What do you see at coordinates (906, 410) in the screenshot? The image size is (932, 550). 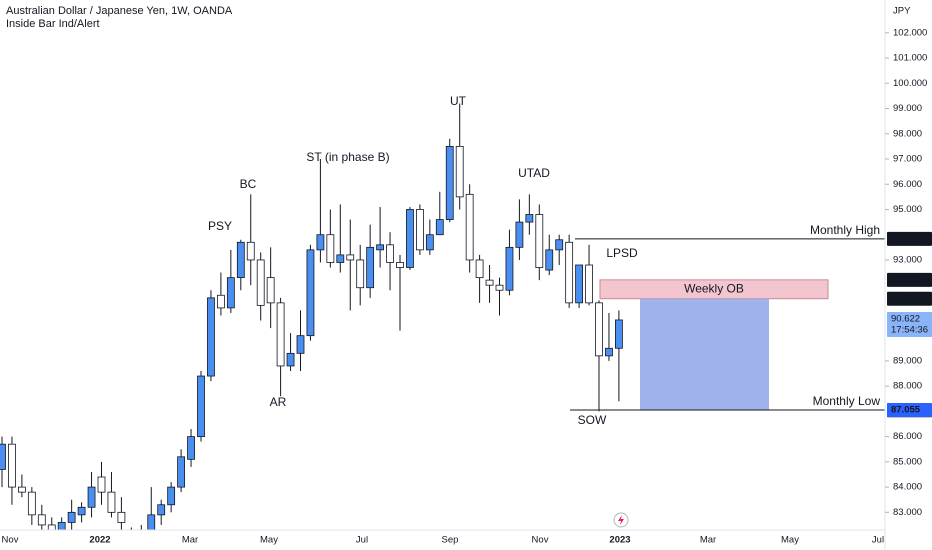 I see `level-price-label: 87.055` at bounding box center [906, 410].